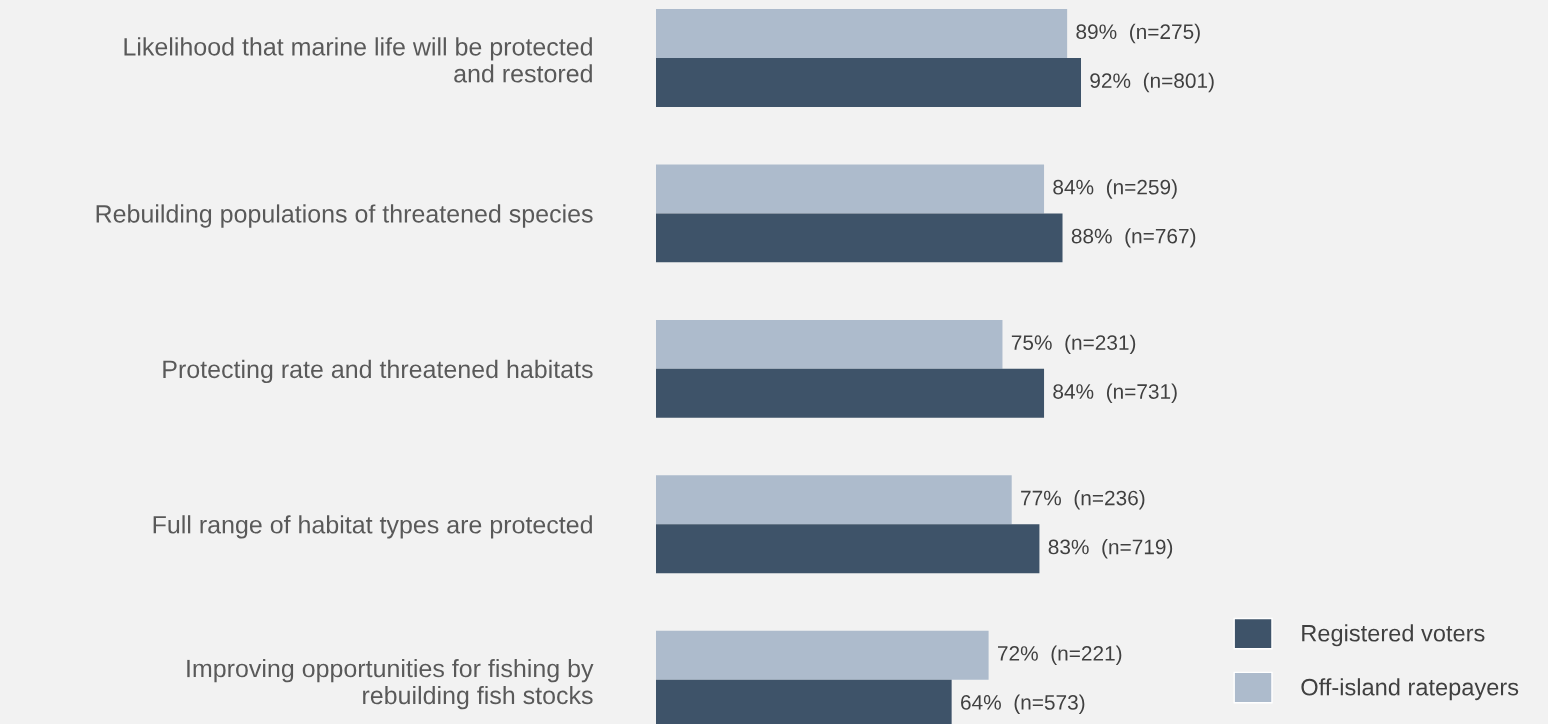 The image size is (1548, 724). What do you see at coordinates (1073, 344) in the screenshot?
I see `data-label: 75% (n=231)` at bounding box center [1073, 344].